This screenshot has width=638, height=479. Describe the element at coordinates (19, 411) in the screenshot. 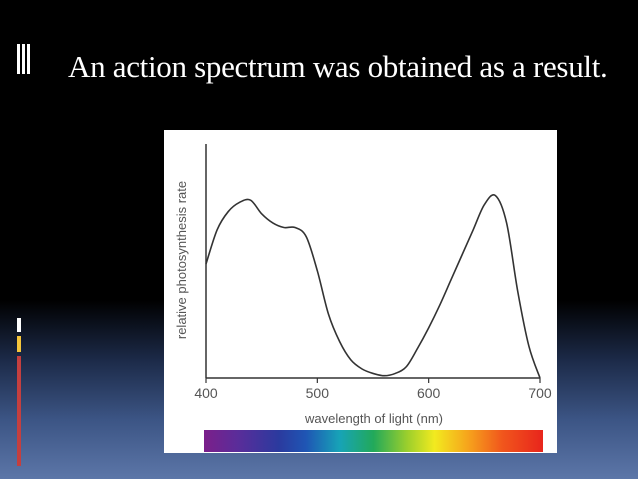

I see `side-accent-red` at that location.